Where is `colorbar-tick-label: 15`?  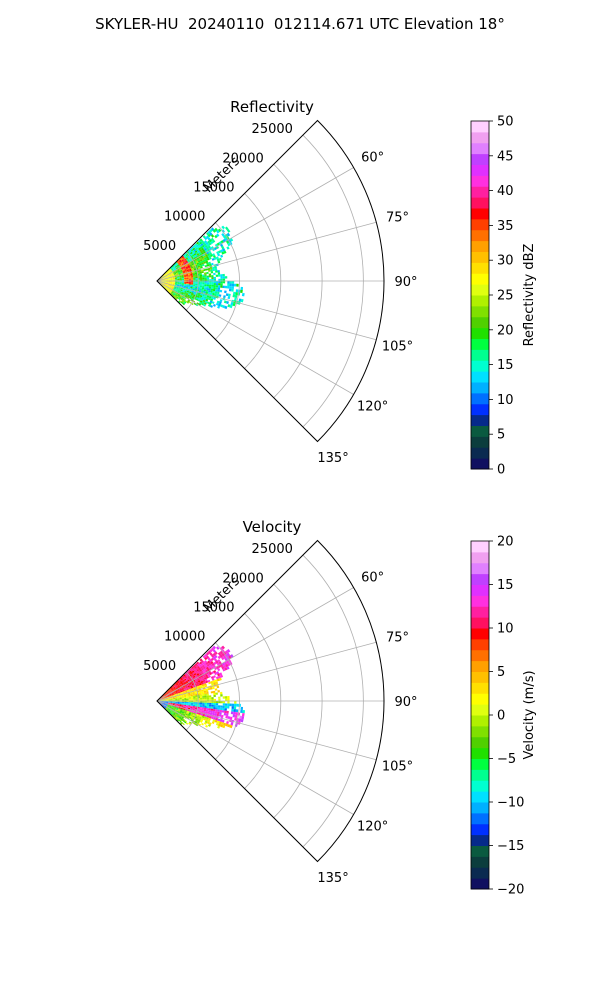 colorbar-tick-label: 15 is located at coordinates (505, 585).